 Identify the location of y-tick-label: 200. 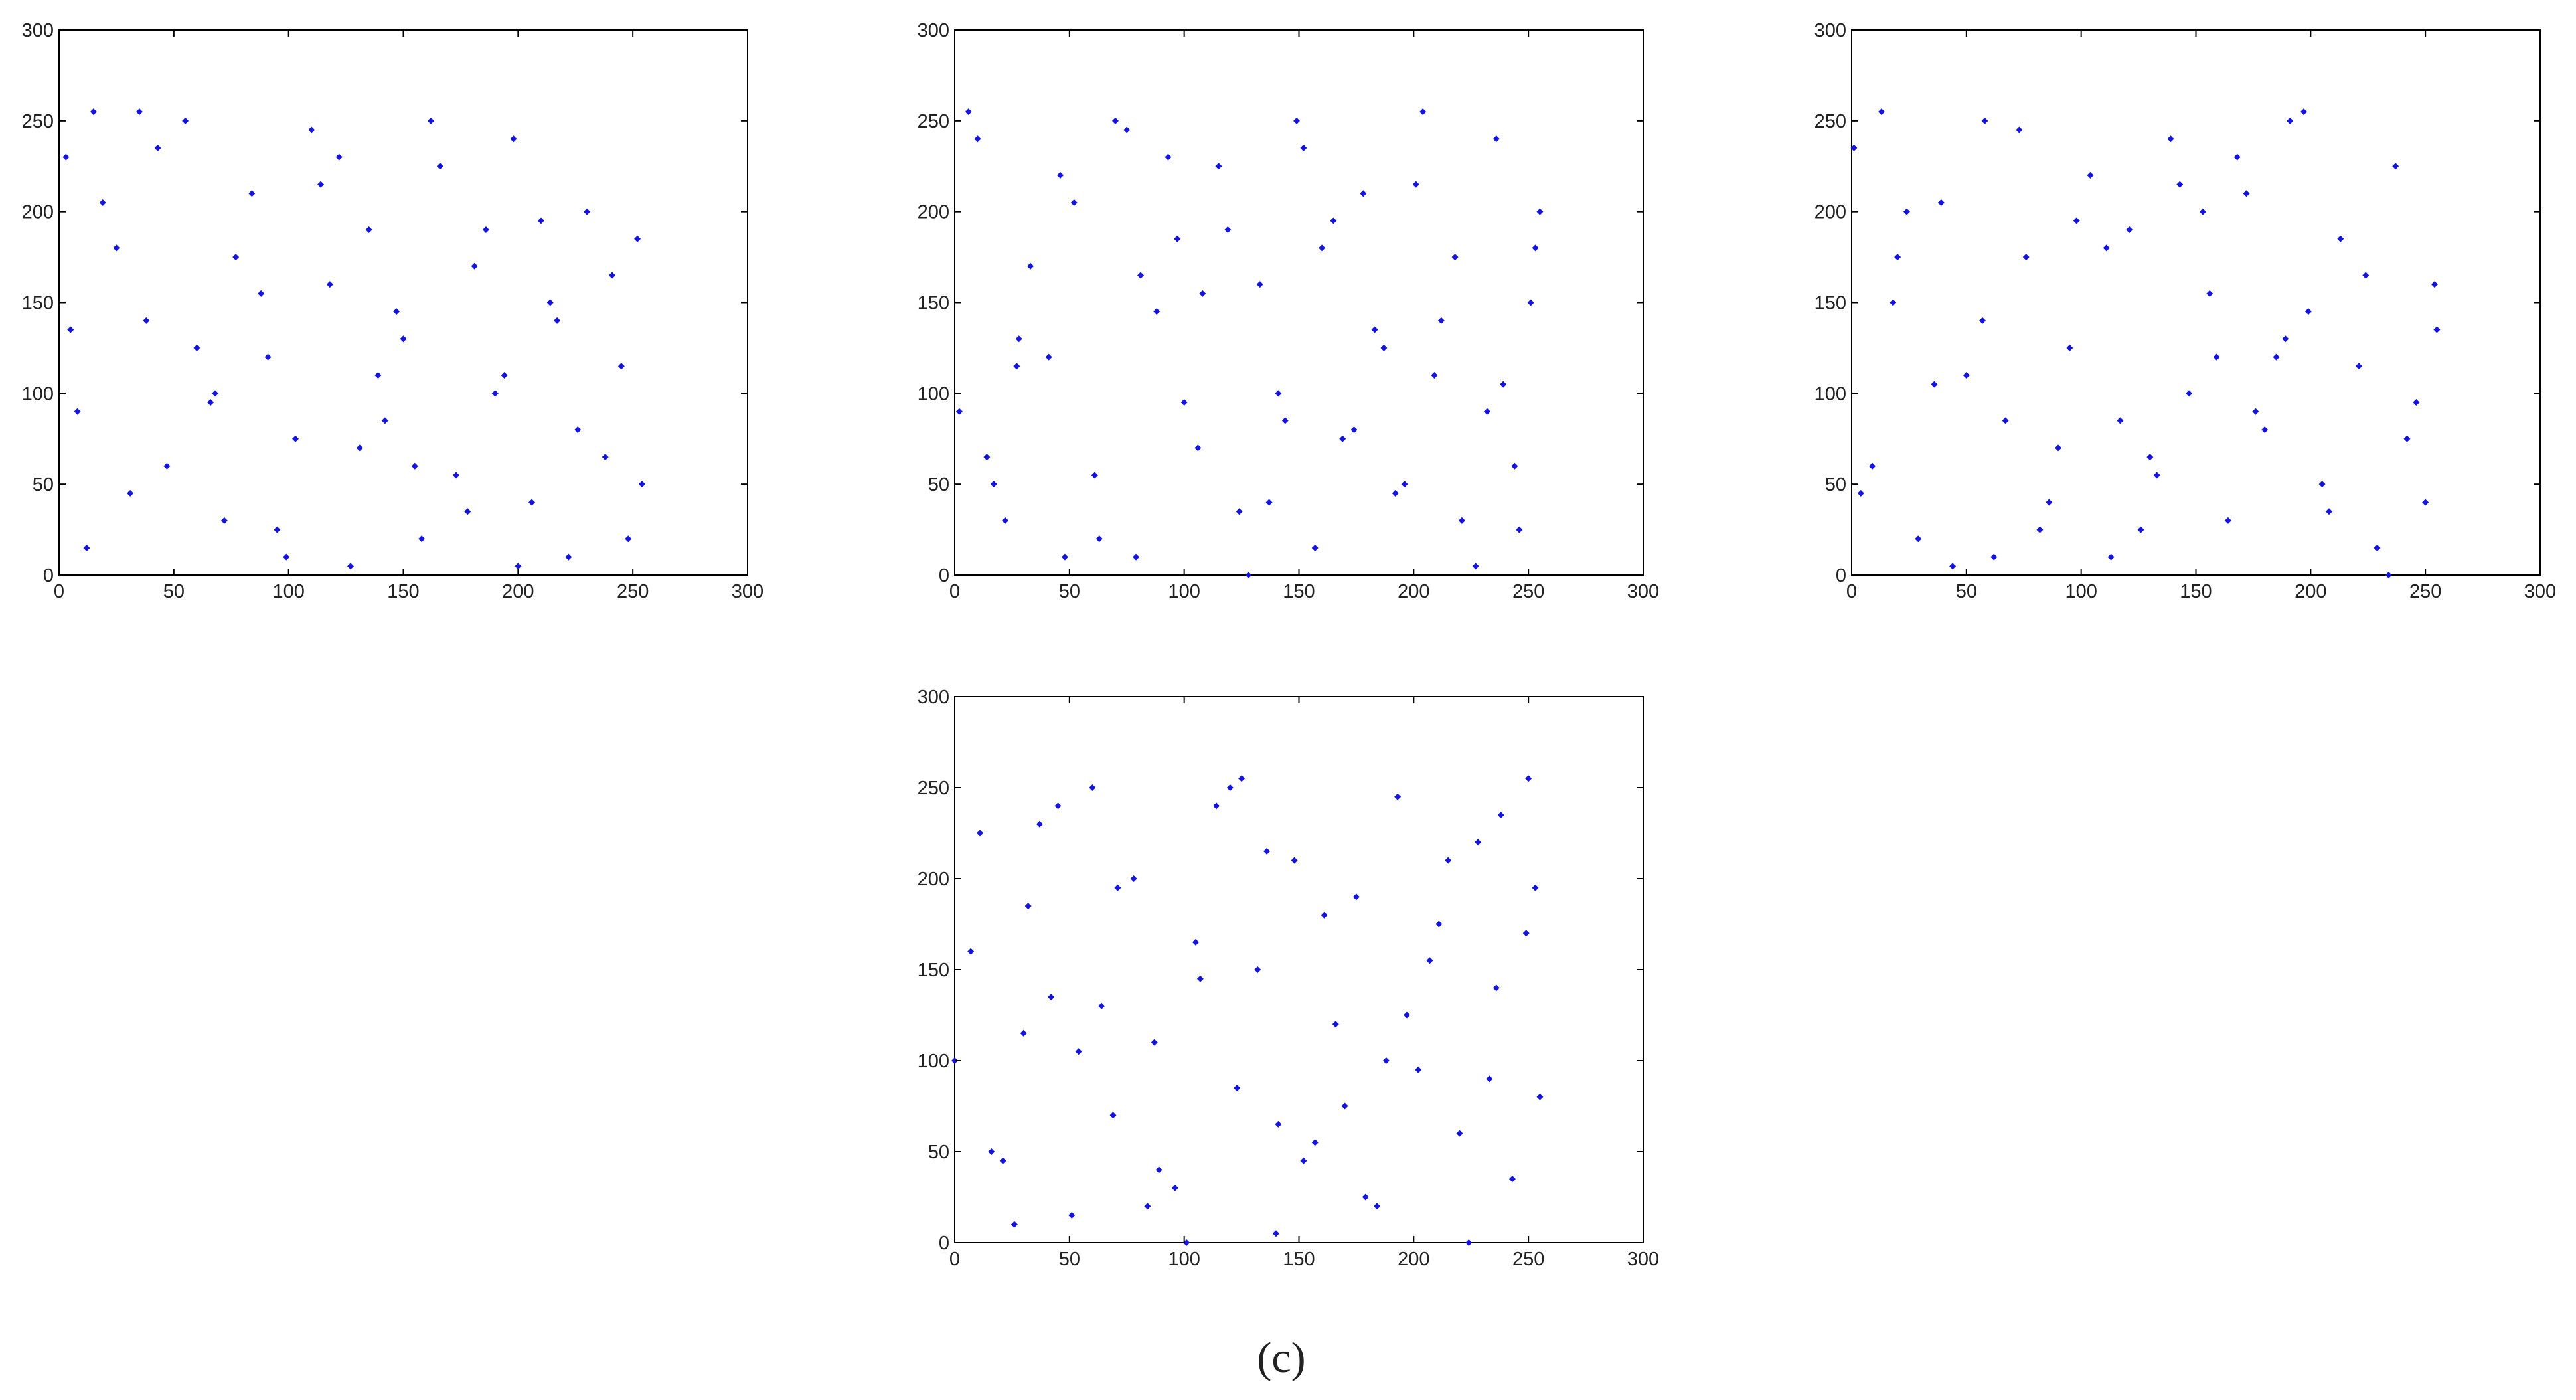
(933, 213).